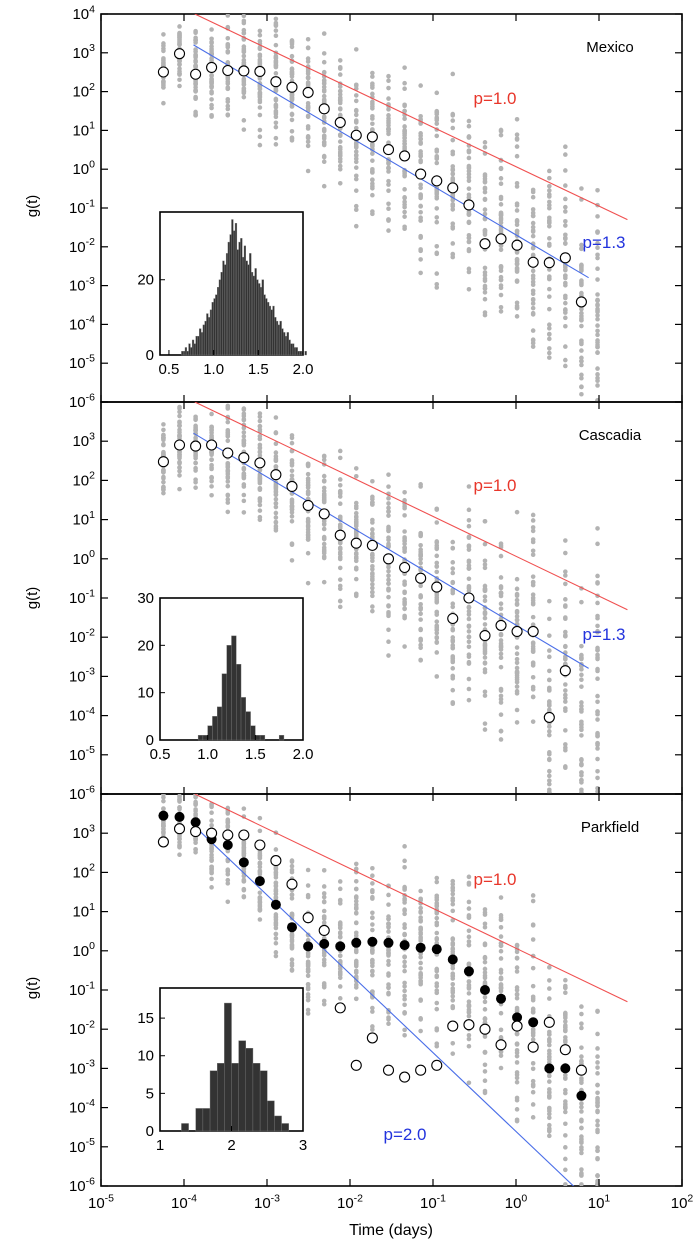 The height and width of the screenshot is (1245, 695). Describe the element at coordinates (231, 1145) in the screenshot. I see `inset-x-tick-label: 2` at that location.